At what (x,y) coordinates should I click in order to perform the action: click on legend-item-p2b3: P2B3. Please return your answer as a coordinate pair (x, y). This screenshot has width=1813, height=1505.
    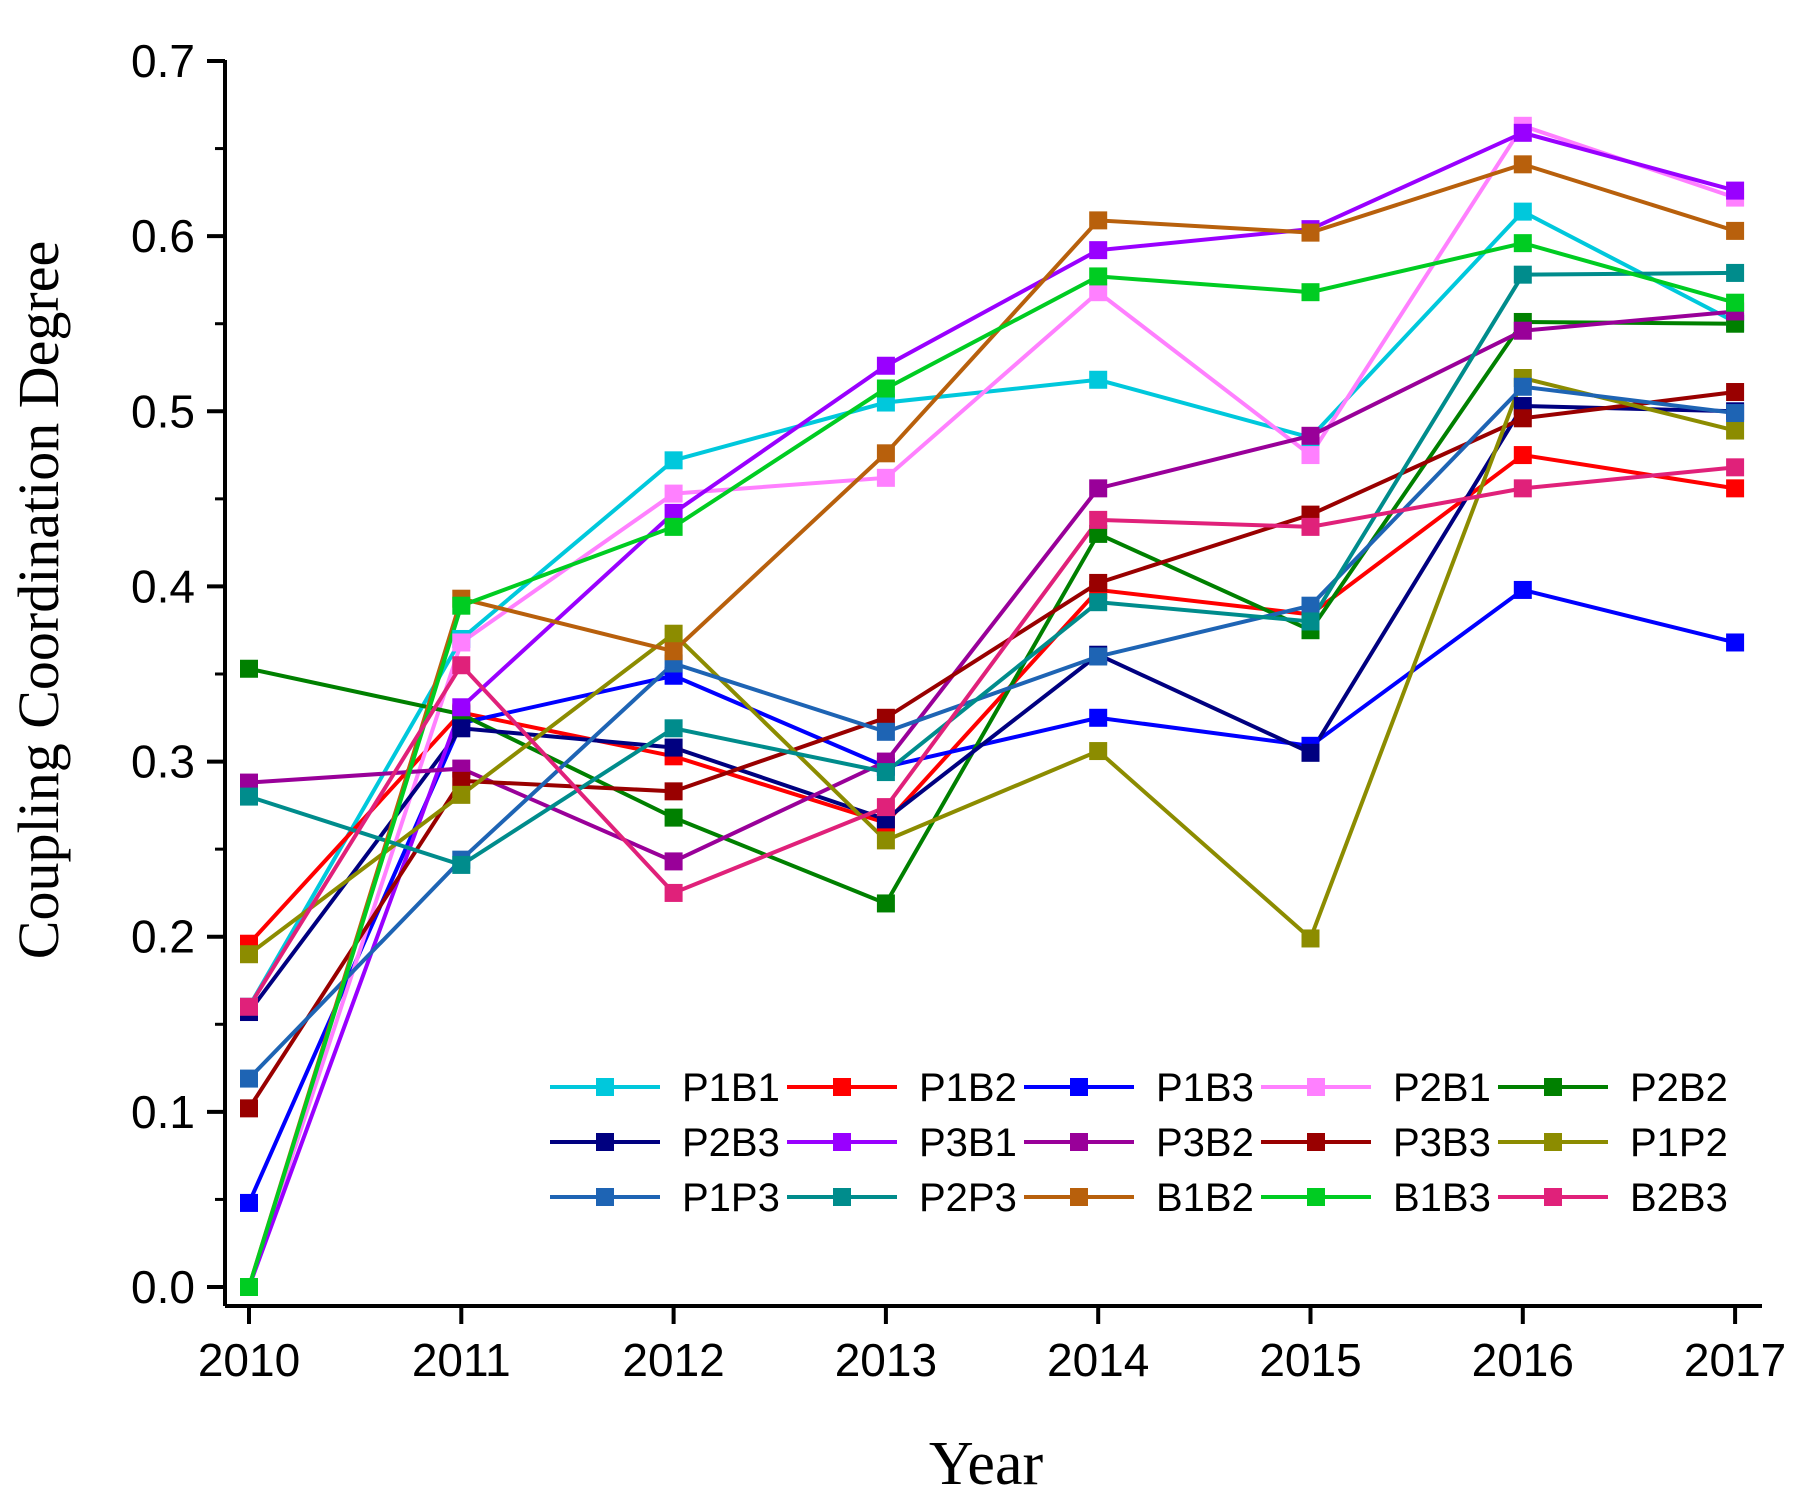
    Looking at the image, I should click on (665, 1143).